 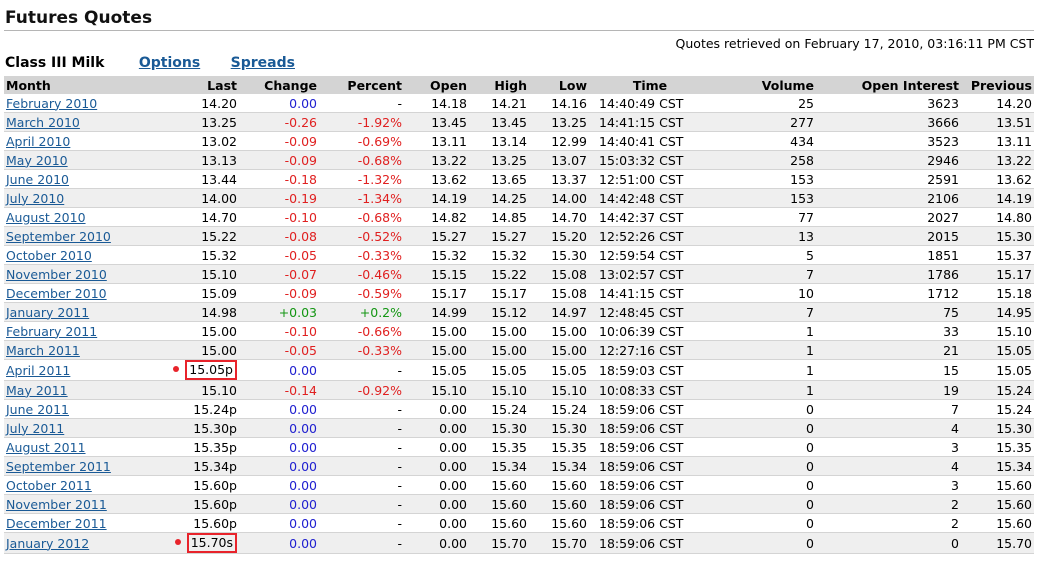 I want to click on last-price: 15.30p, so click(x=215, y=428).